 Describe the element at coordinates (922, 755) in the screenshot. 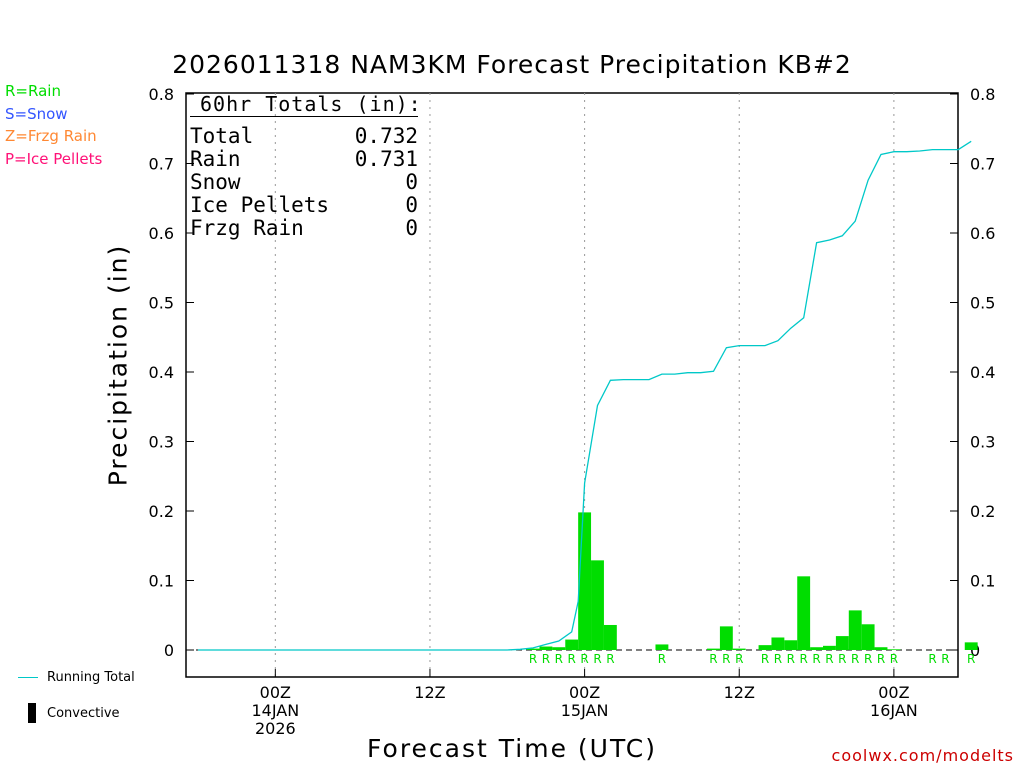

I see `credit-link: coolwx.com/modelts` at that location.